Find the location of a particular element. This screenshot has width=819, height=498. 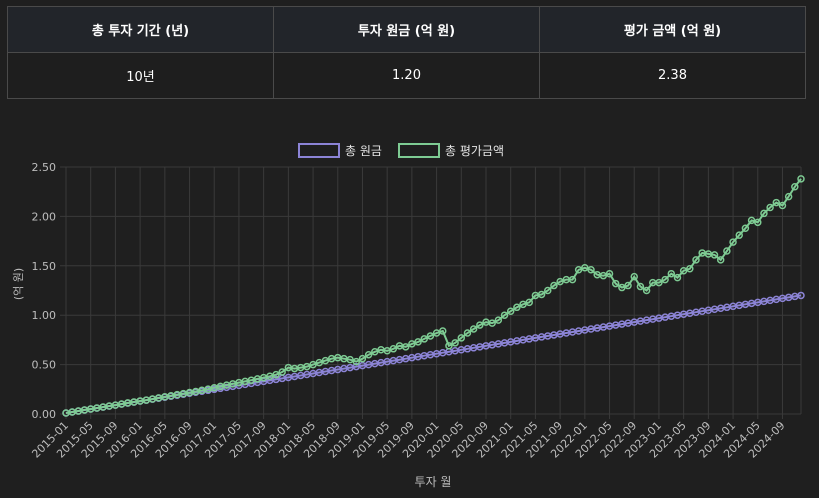

cell-period: 10년 is located at coordinates (140, 75).